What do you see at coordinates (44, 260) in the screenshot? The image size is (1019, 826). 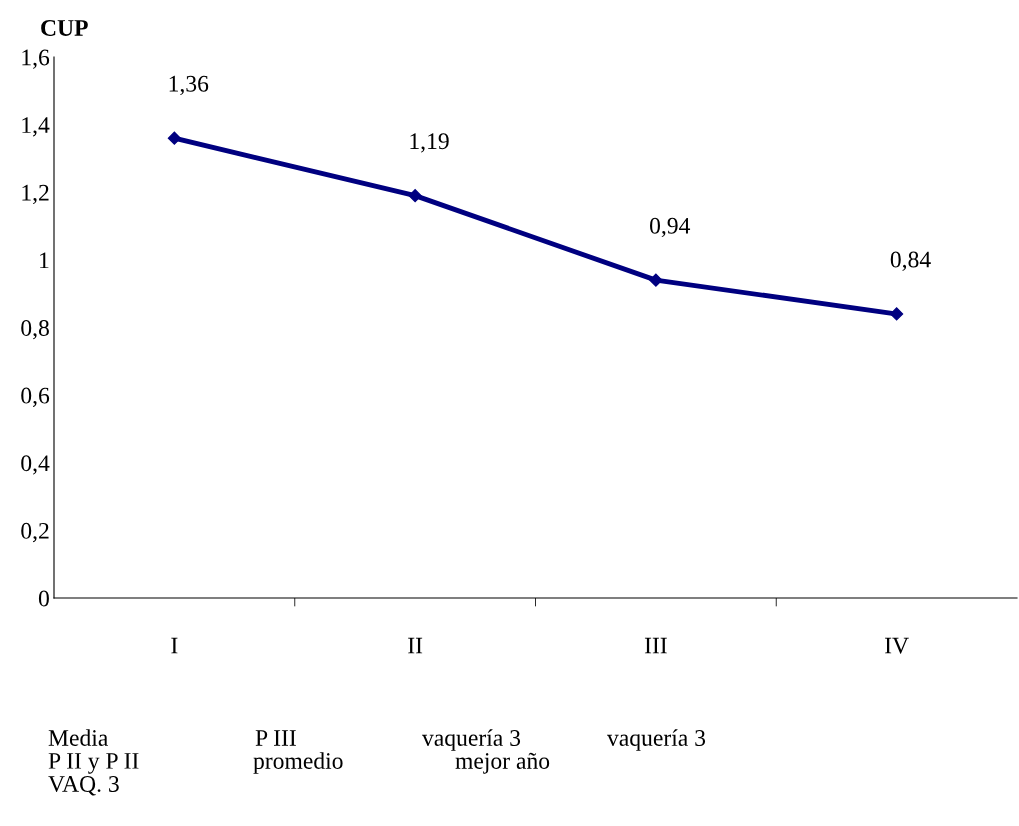 I see `y-tick-label: 1` at bounding box center [44, 260].